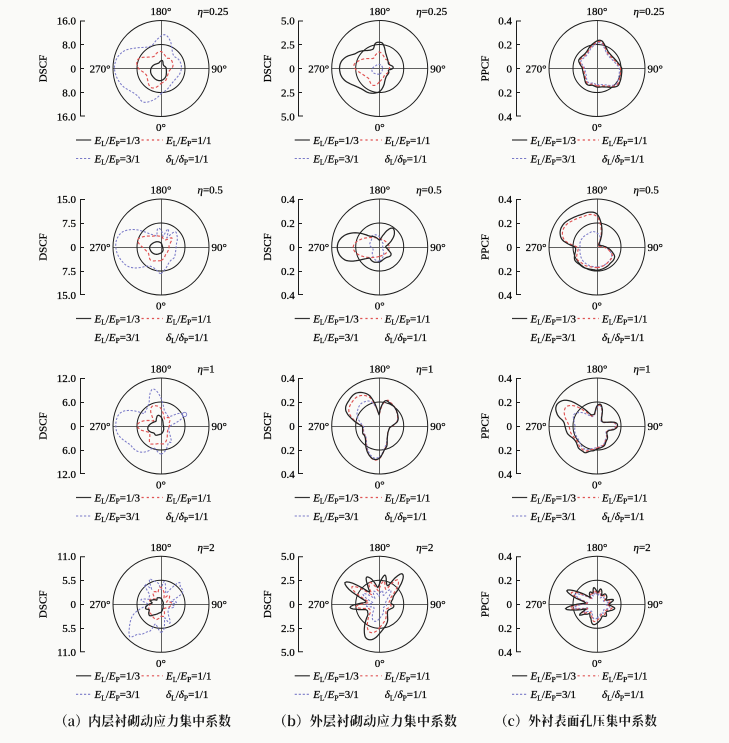  What do you see at coordinates (69, 45) in the screenshot?
I see `svg-text: 8.0` at bounding box center [69, 45].